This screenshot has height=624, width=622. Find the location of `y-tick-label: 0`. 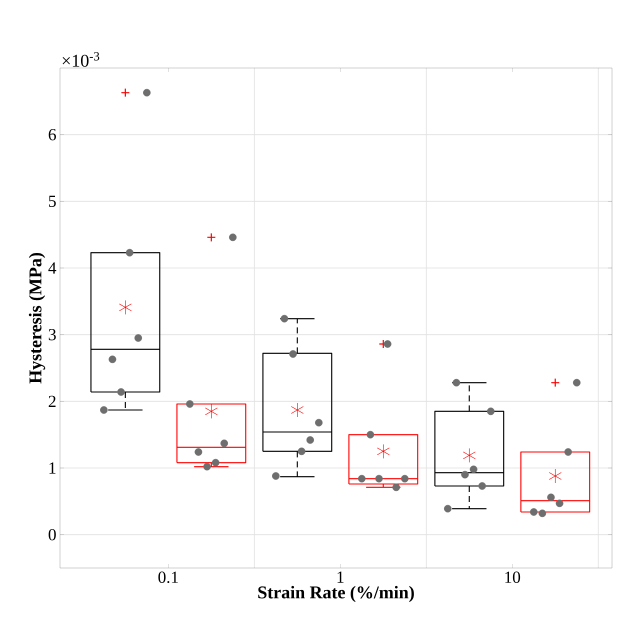

y-tick-label: 0 is located at coordinates (52, 534).